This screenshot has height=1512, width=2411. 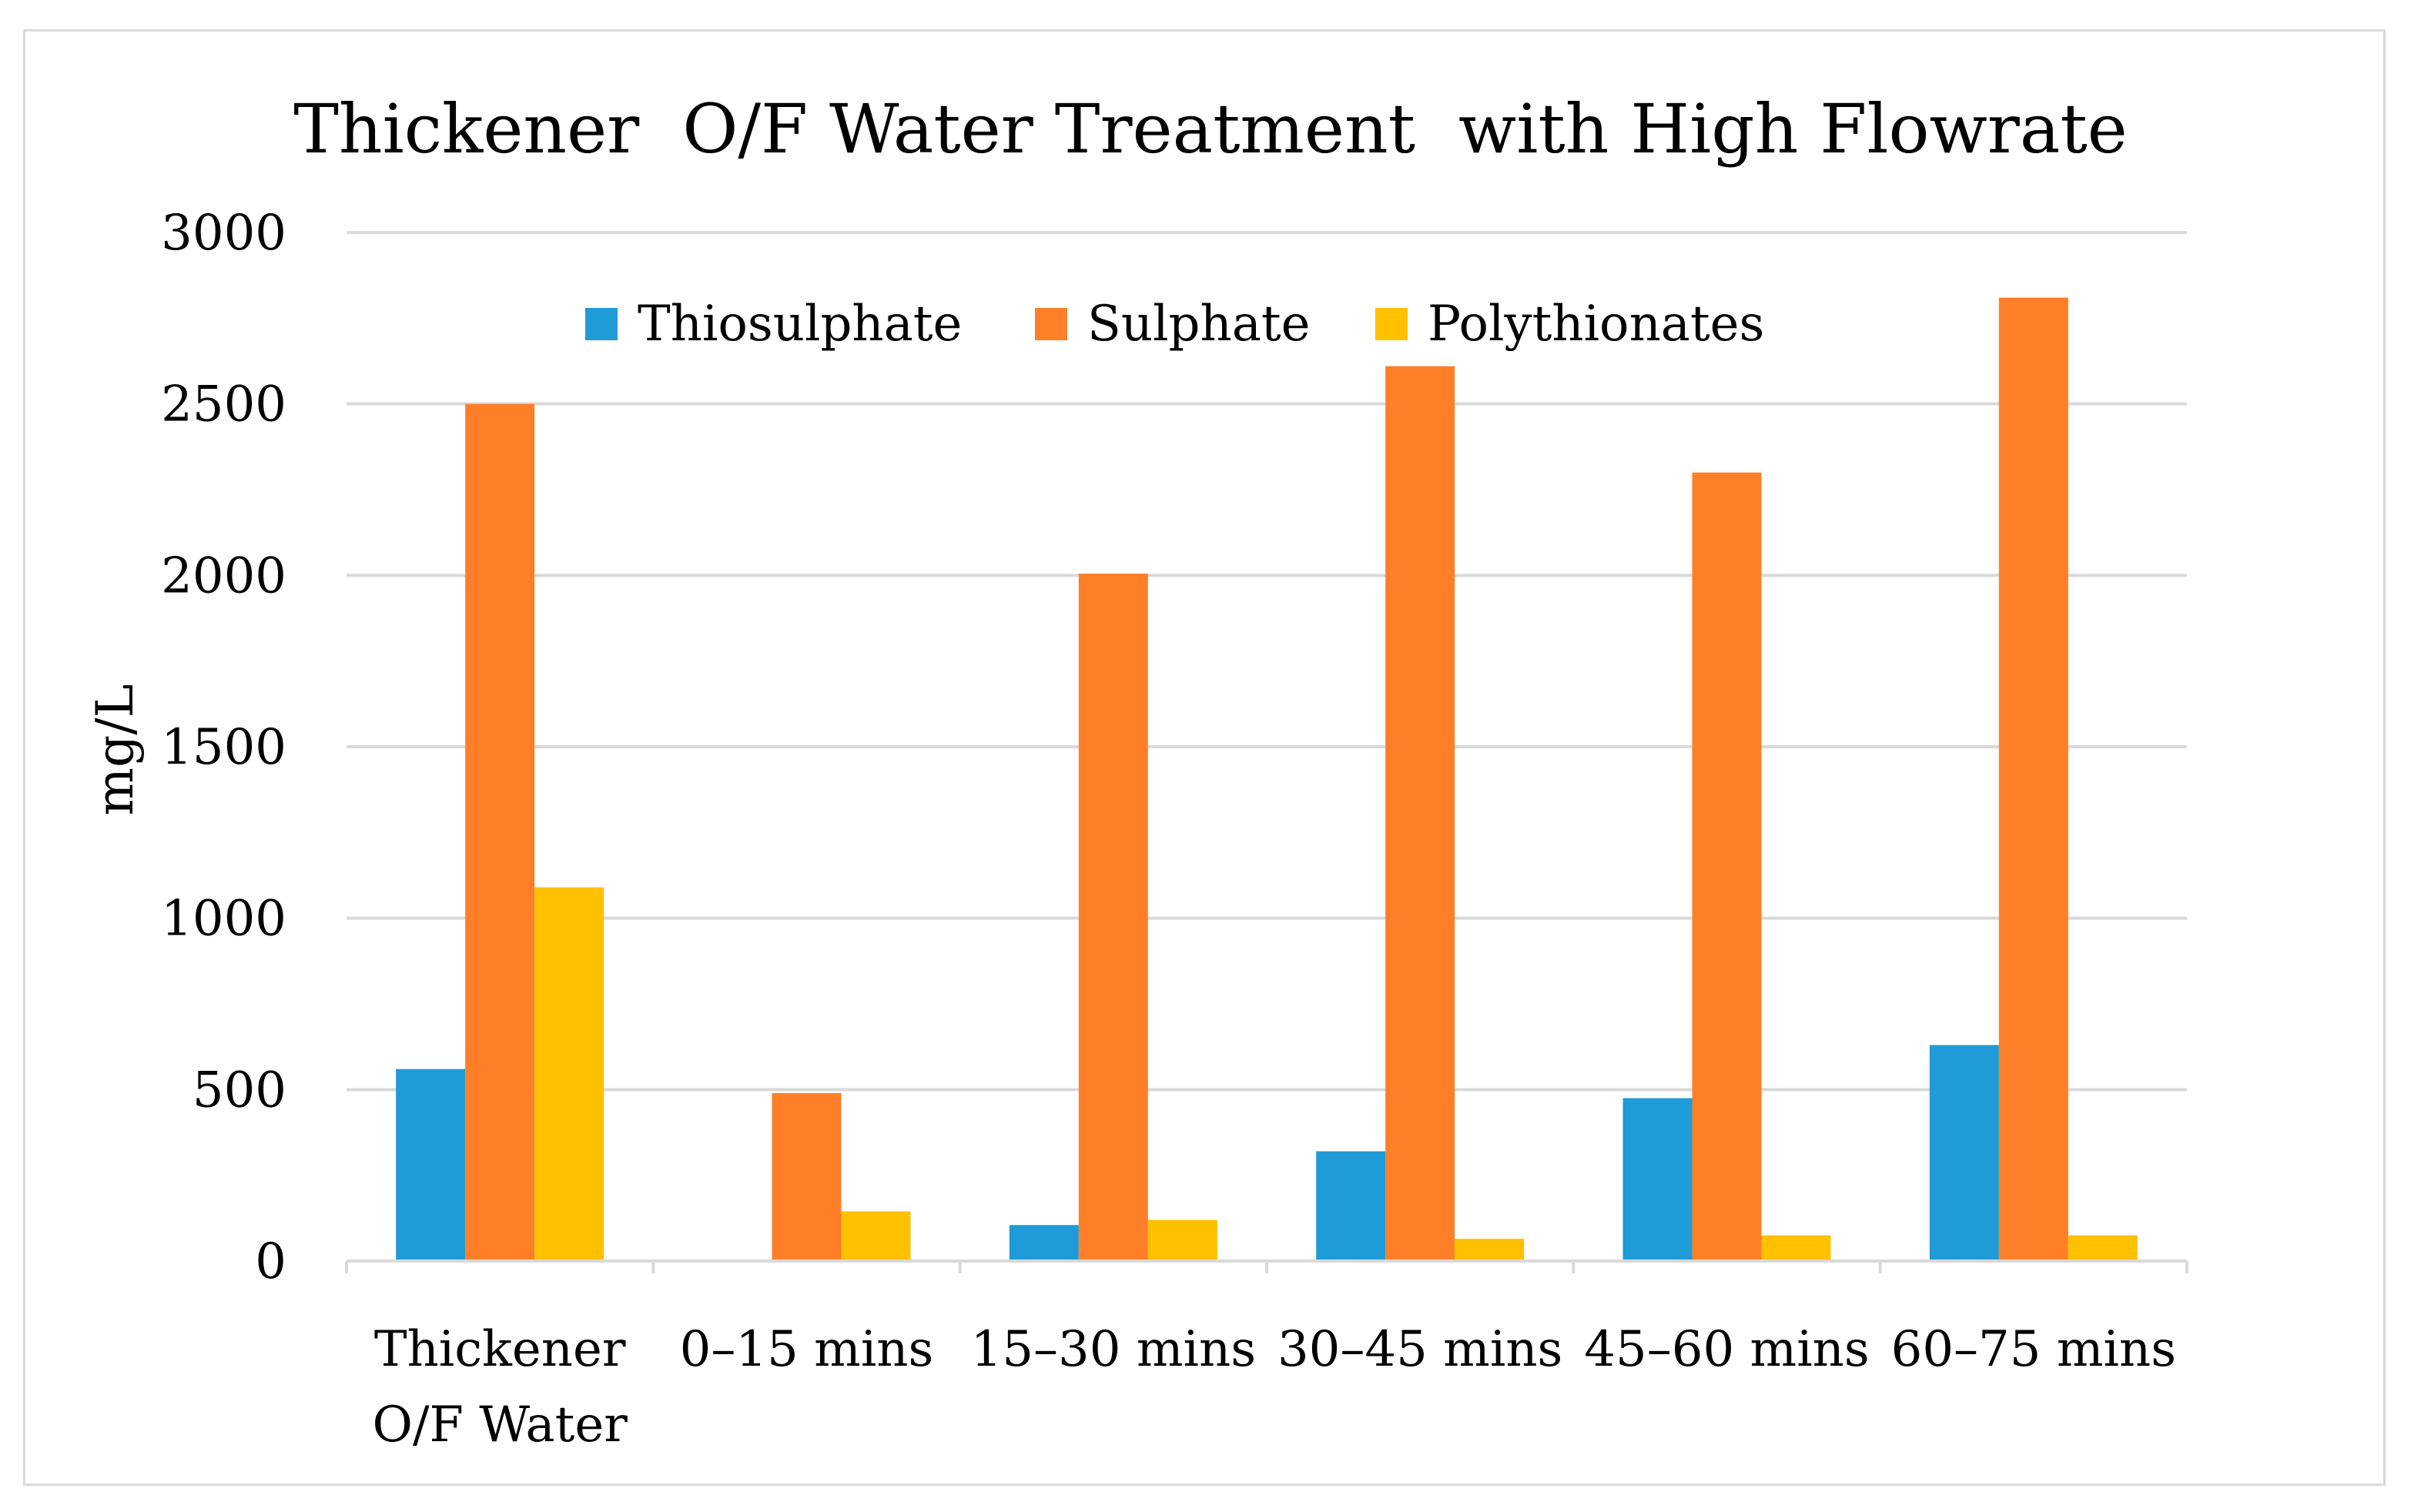 What do you see at coordinates (1391, 324) in the screenshot?
I see `legend-swatch-polythionates` at bounding box center [1391, 324].